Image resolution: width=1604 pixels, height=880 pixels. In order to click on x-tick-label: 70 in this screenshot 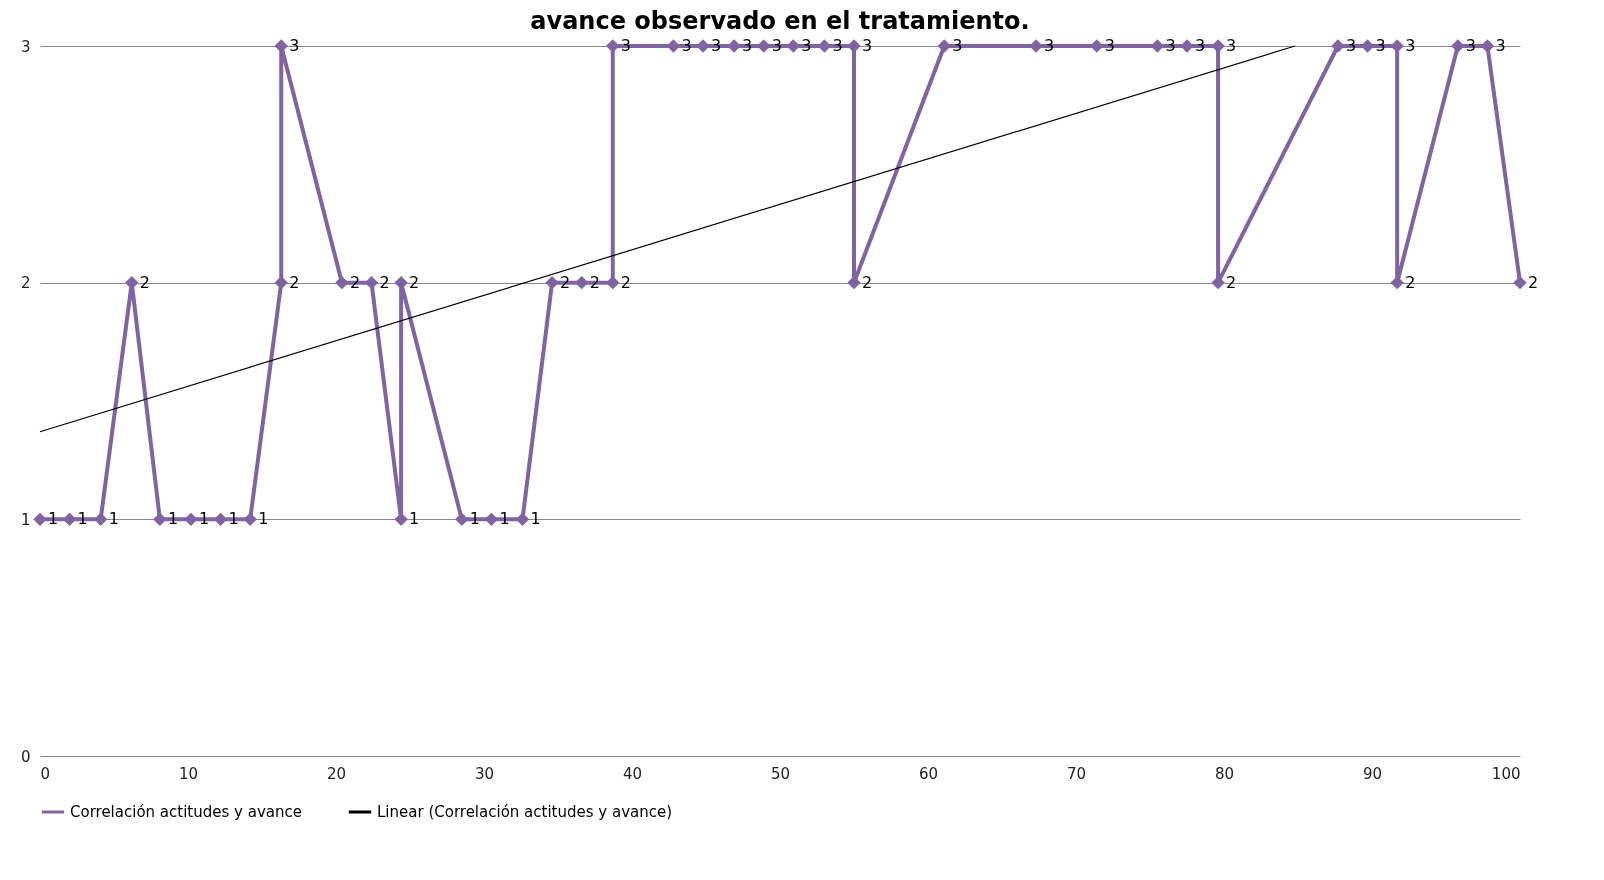, I will do `click(1076, 773)`.